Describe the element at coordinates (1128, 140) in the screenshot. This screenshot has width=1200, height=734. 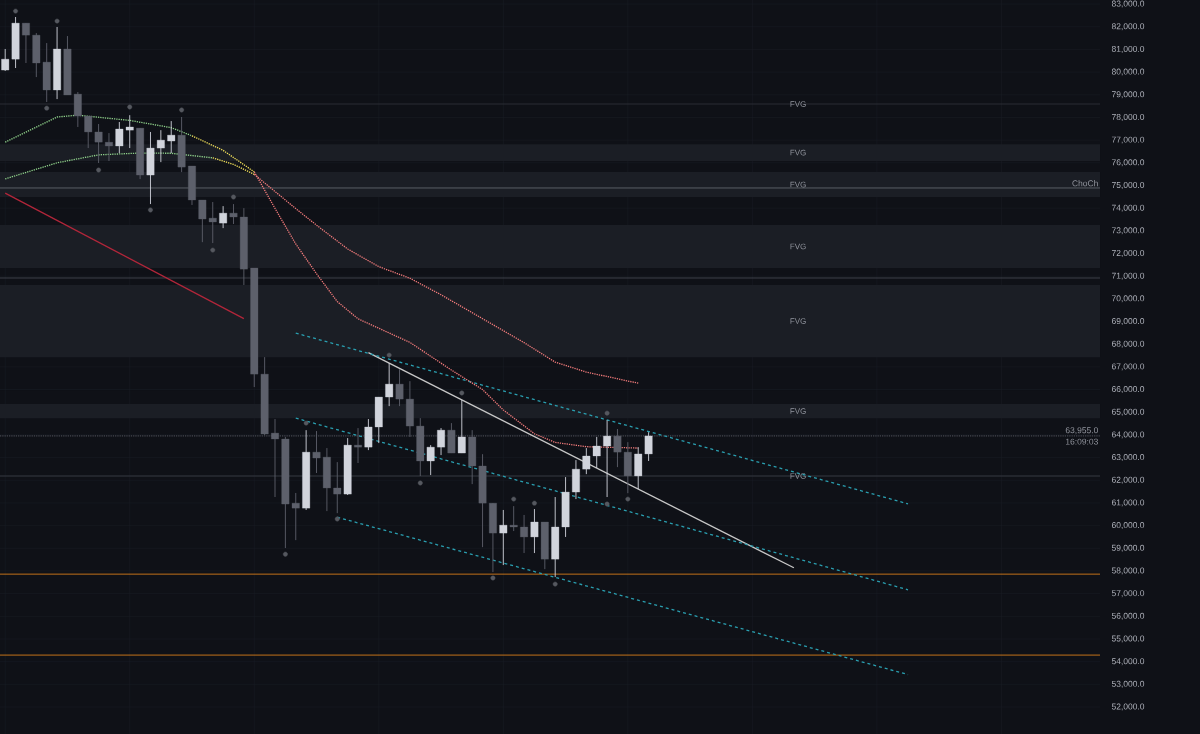
I see `y-tick-label: 77,000.0` at that location.